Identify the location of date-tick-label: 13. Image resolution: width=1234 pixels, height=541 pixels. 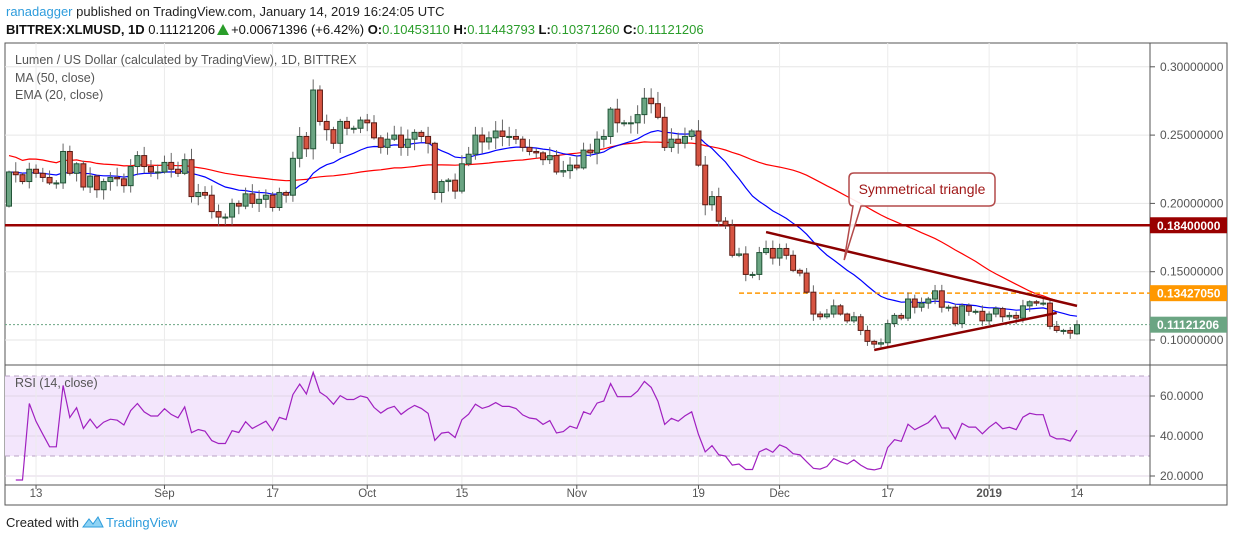
(36, 494).